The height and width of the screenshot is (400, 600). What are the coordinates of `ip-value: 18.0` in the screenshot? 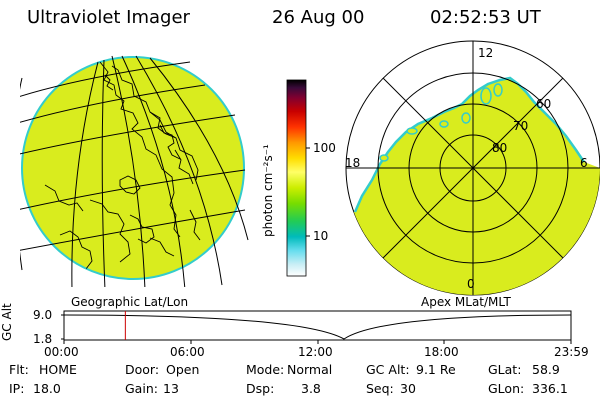 It's located at (47, 388).